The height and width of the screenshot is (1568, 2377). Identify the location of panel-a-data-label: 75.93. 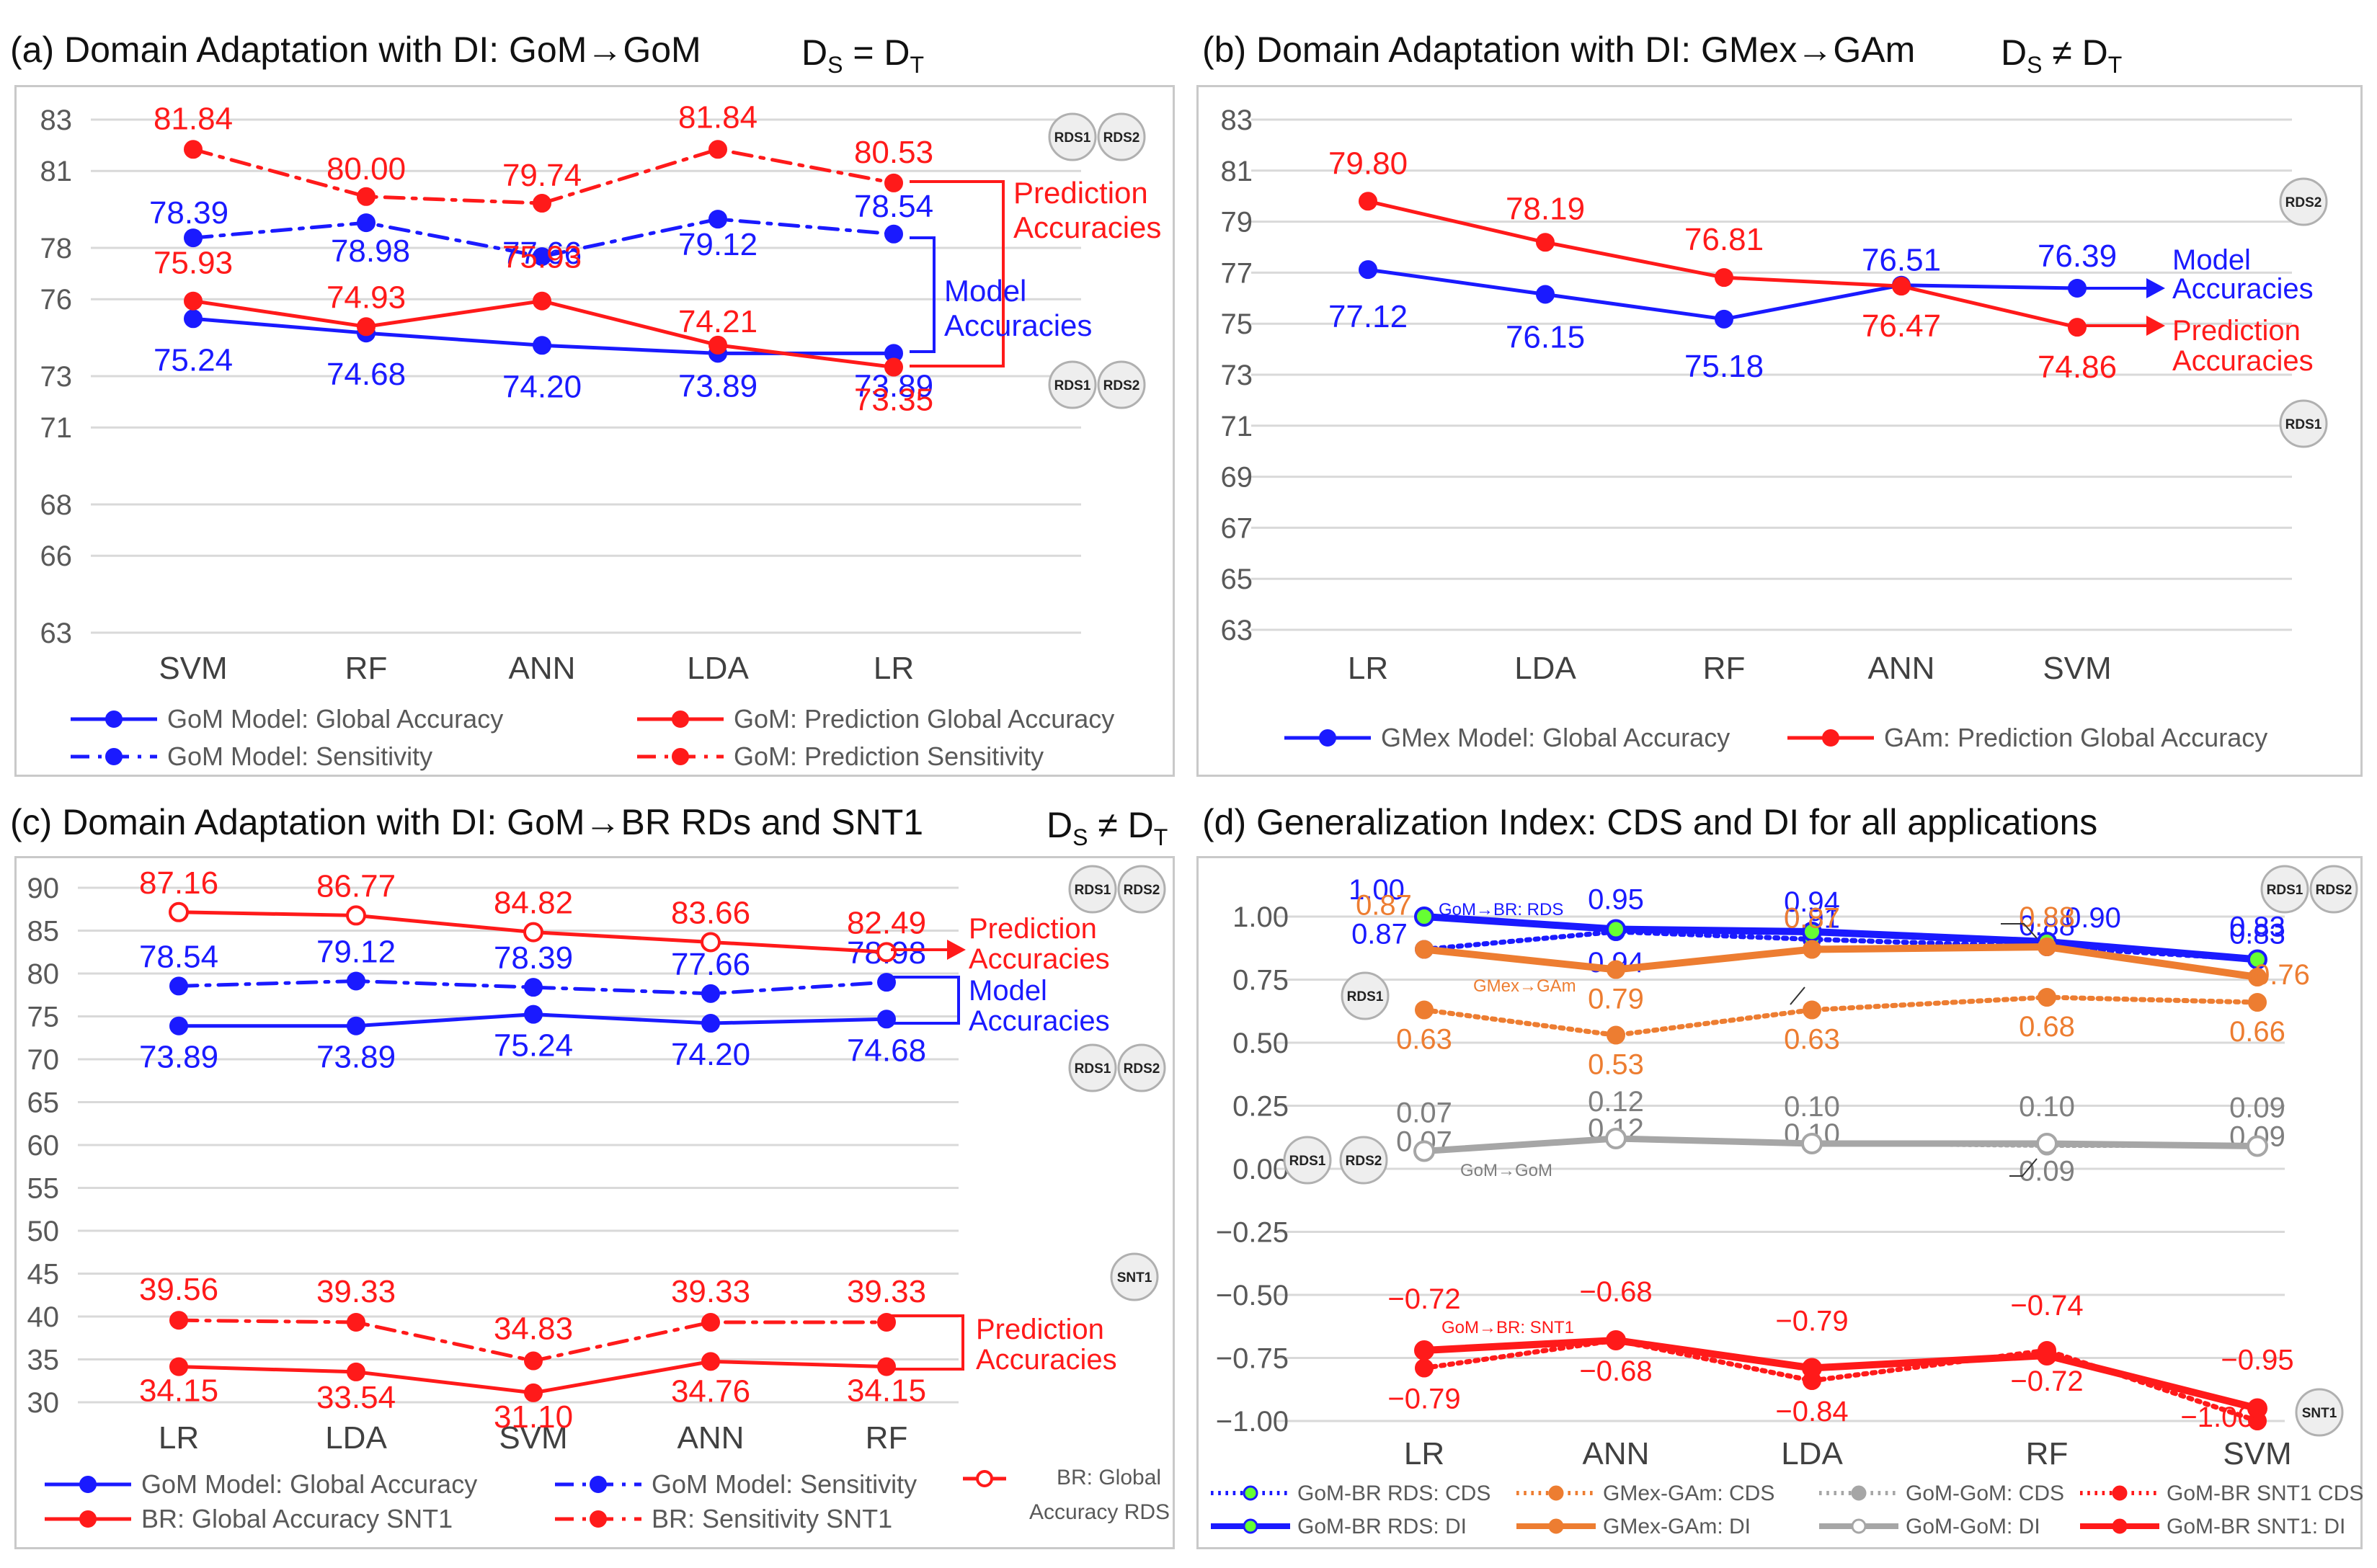
(542, 257).